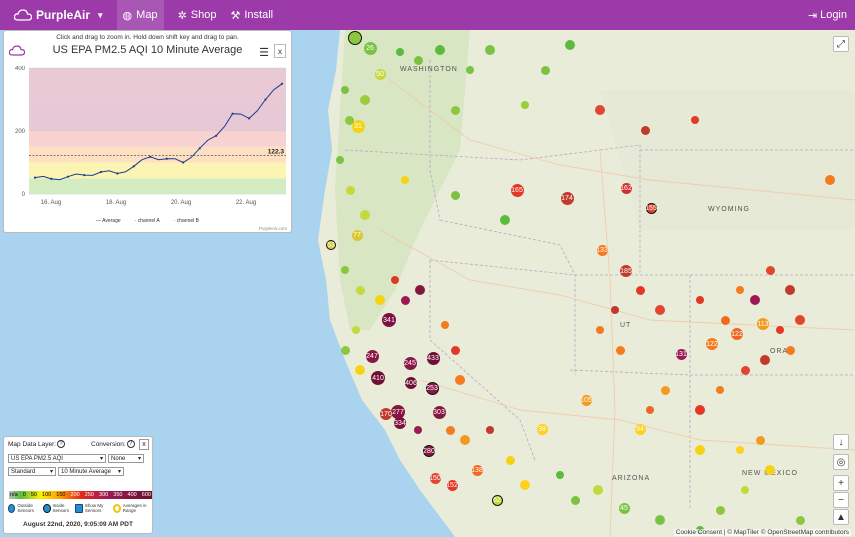 Image resolution: width=855 pixels, height=537 pixels. What do you see at coordinates (264, 53) in the screenshot?
I see `hamburger-menu-icon: ☰` at bounding box center [264, 53].